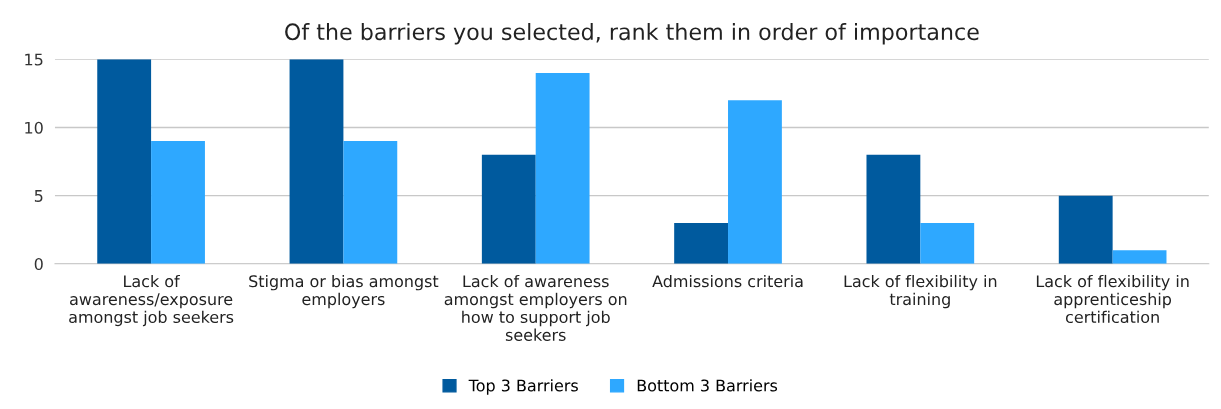 This screenshot has width=1221, height=409. Describe the element at coordinates (1112, 299) in the screenshot. I see `x-tick-label: Lack of flexibility in apprenticeship certification` at that location.